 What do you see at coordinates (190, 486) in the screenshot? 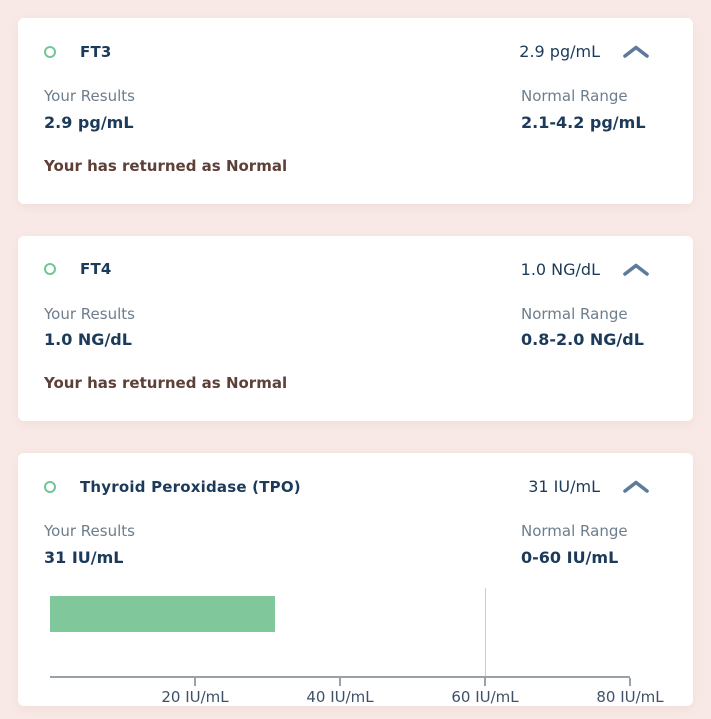
I see `test-name: Thyroid Peroxidase (TPO)` at bounding box center [190, 486].